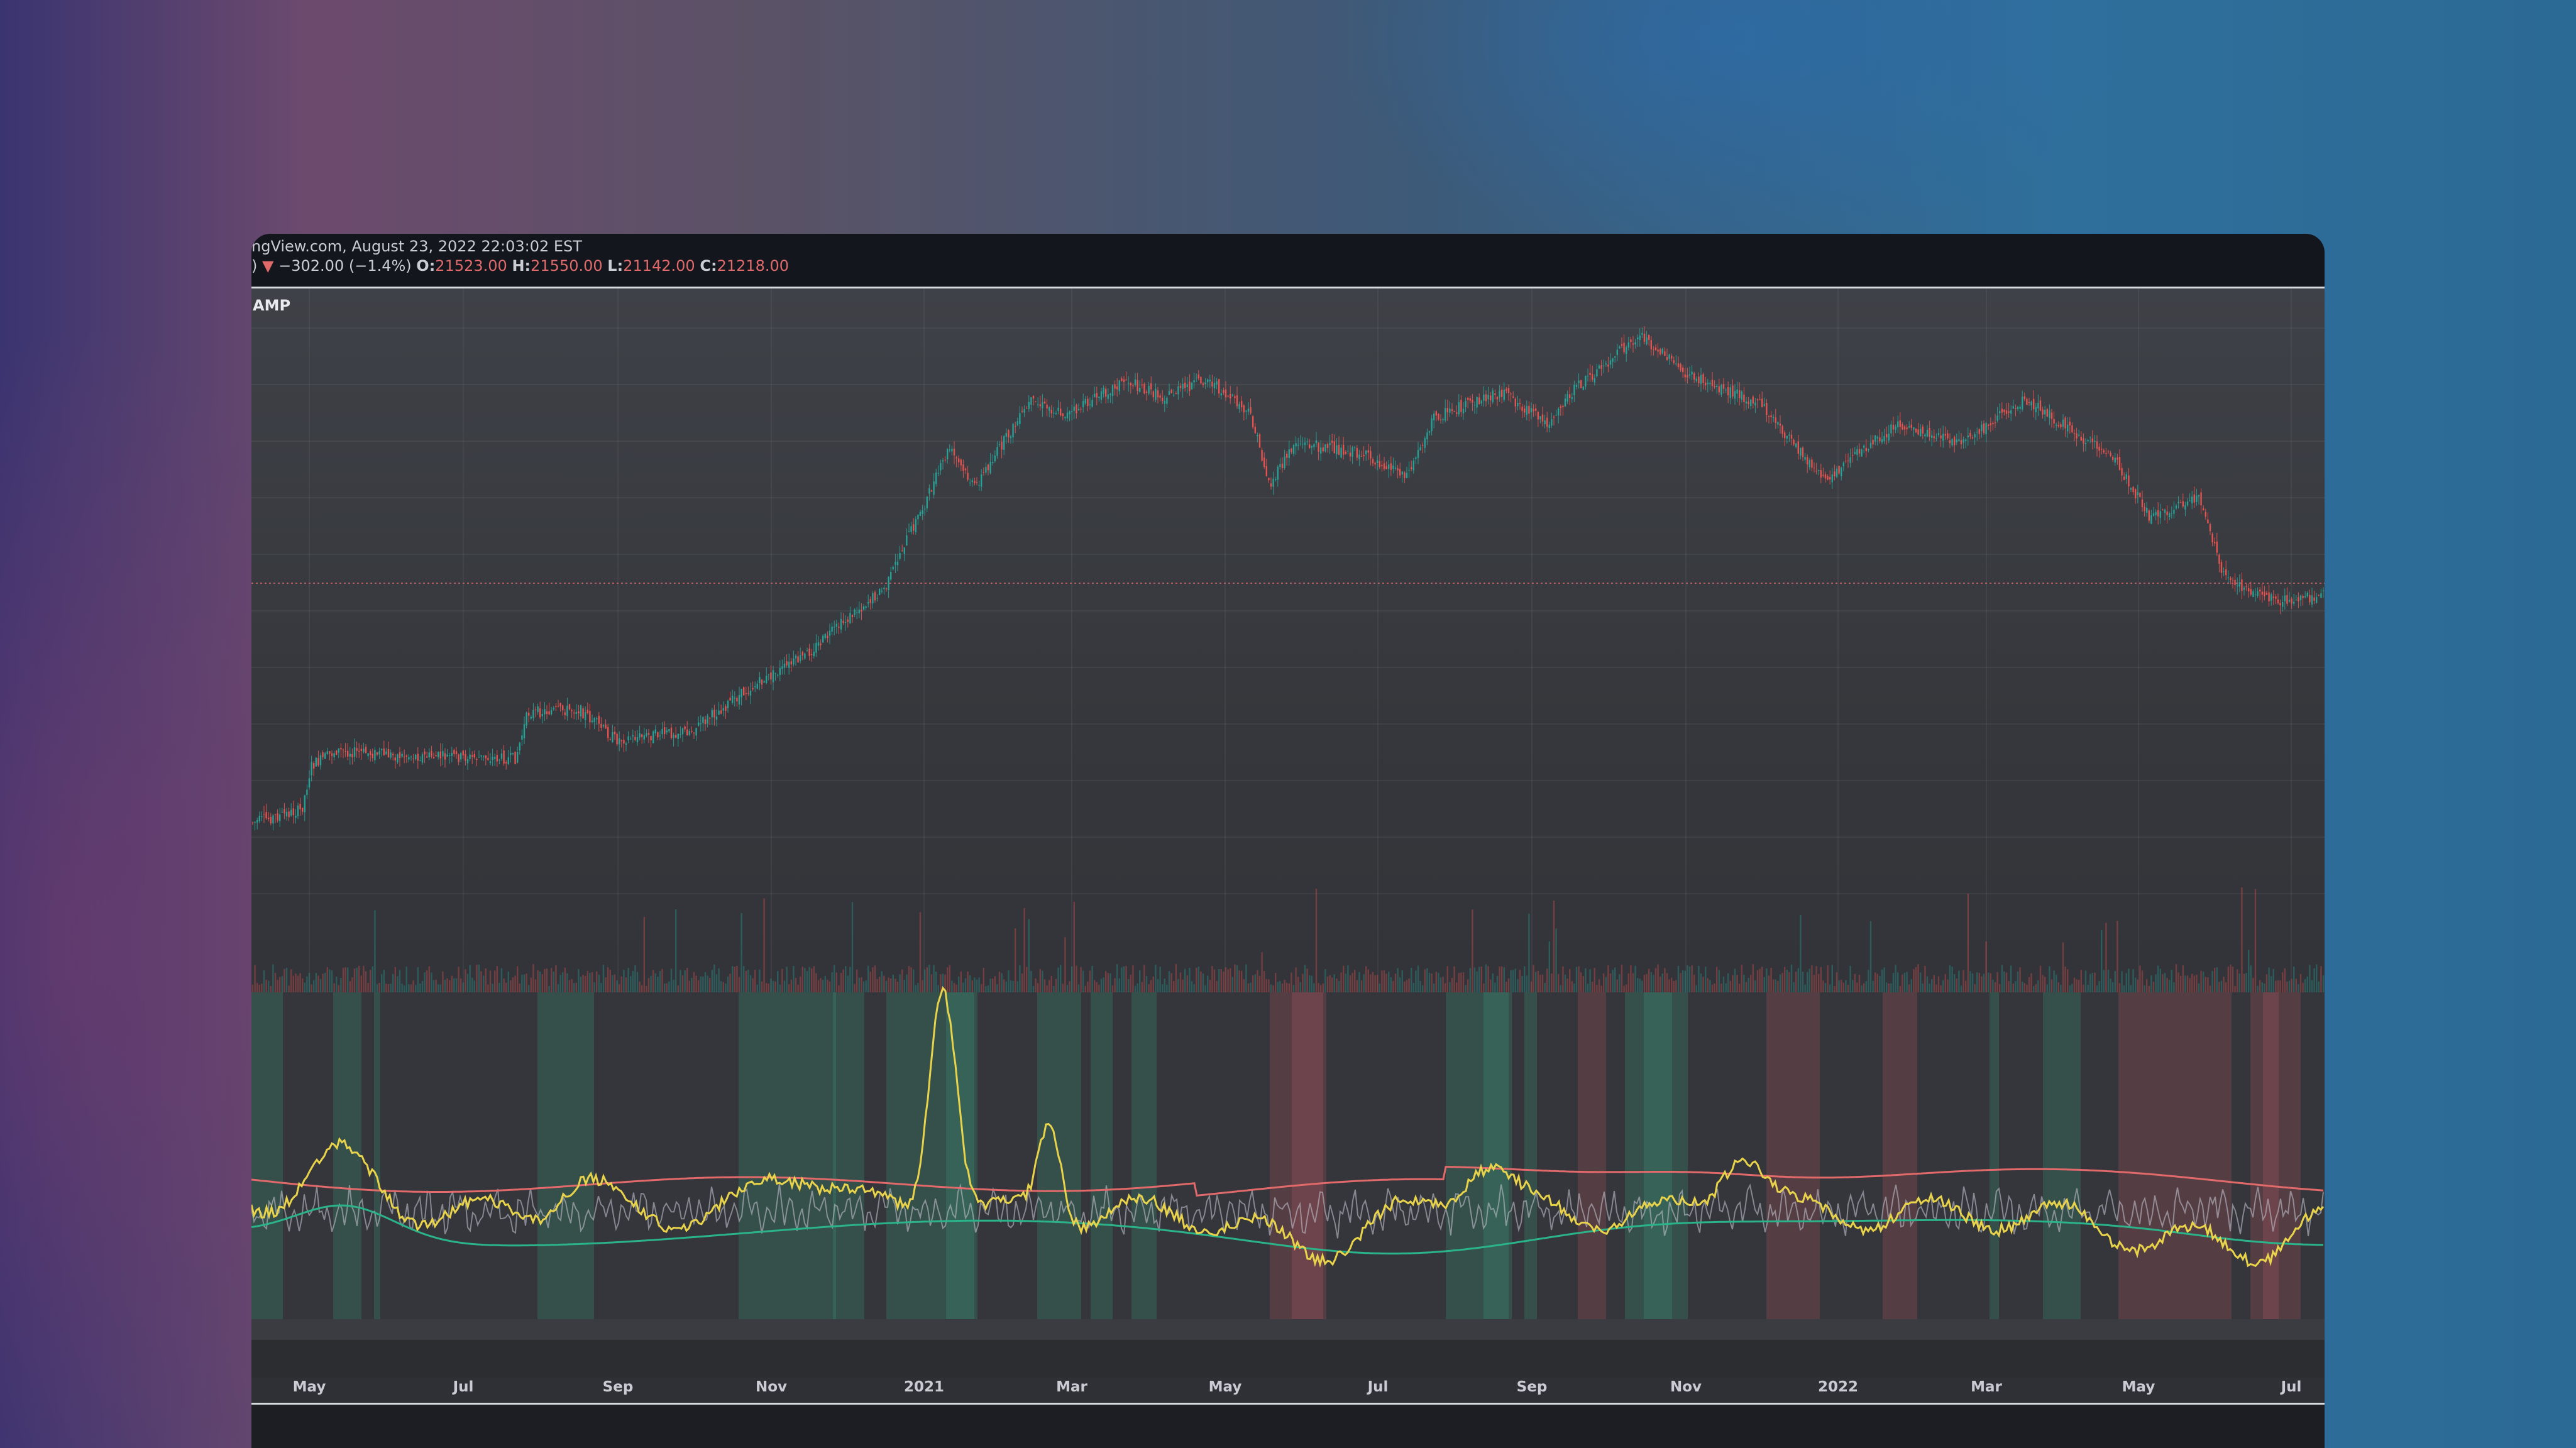 The width and height of the screenshot is (2576, 1448). I want to click on time-axis, so click(1288, 1359).